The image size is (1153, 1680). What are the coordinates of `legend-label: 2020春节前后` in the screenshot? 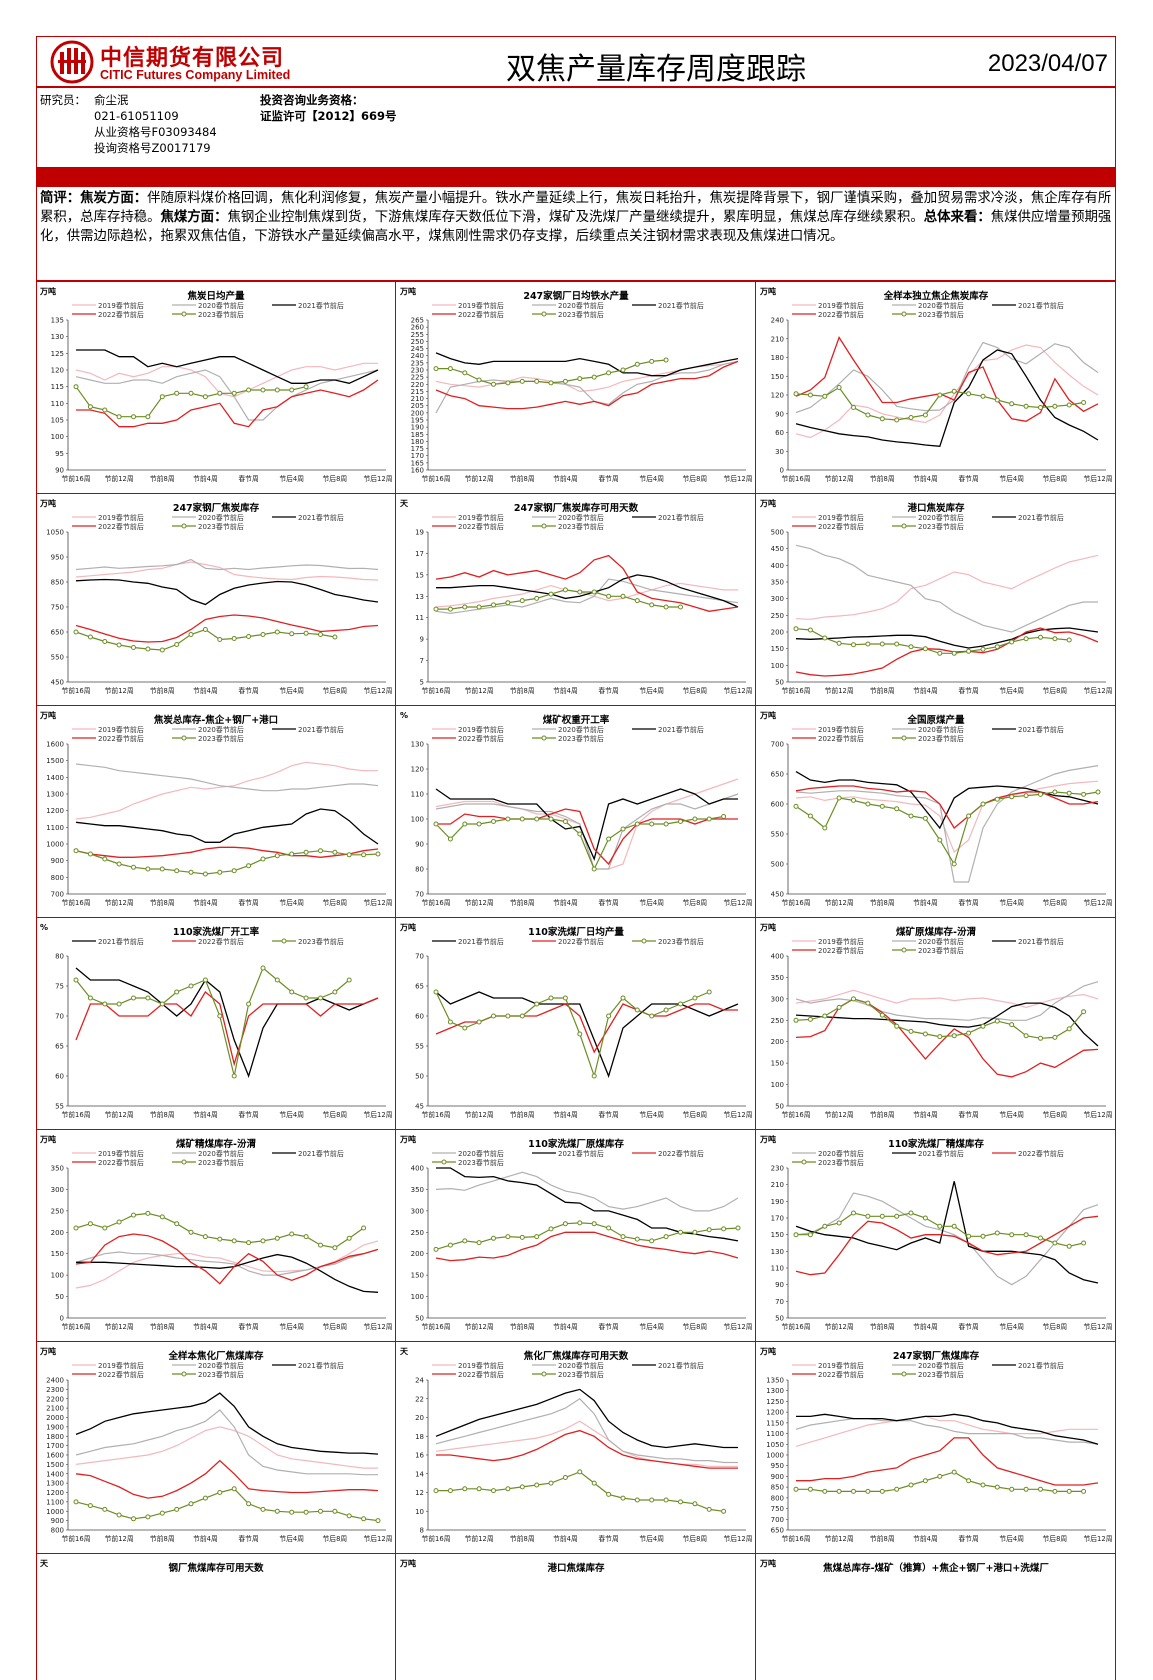 It's located at (221, 729).